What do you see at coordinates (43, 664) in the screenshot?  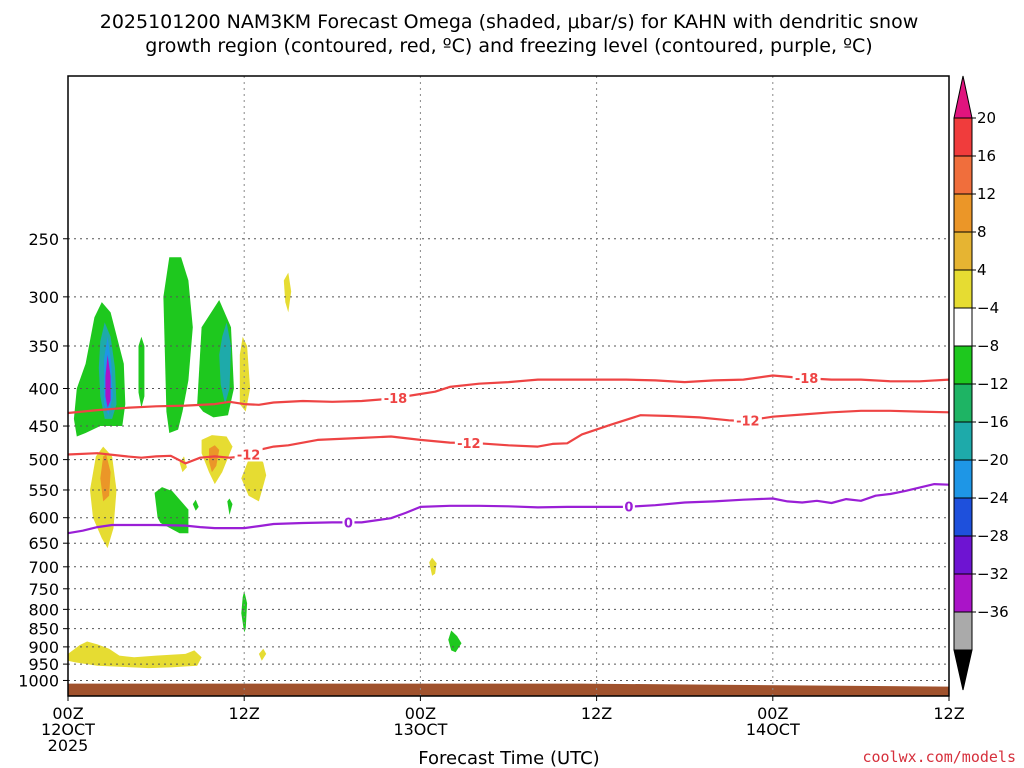 I see `y-tick-label: 950` at bounding box center [43, 664].